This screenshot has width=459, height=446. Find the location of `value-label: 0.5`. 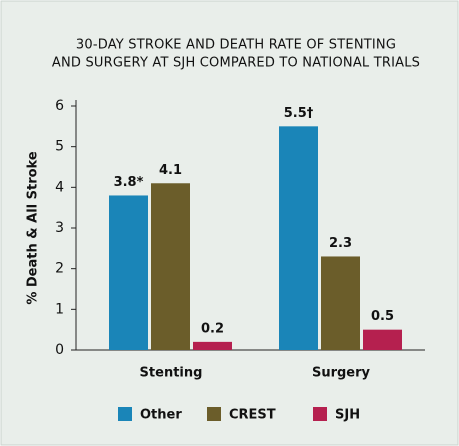

value-label: 0.5 is located at coordinates (382, 316).